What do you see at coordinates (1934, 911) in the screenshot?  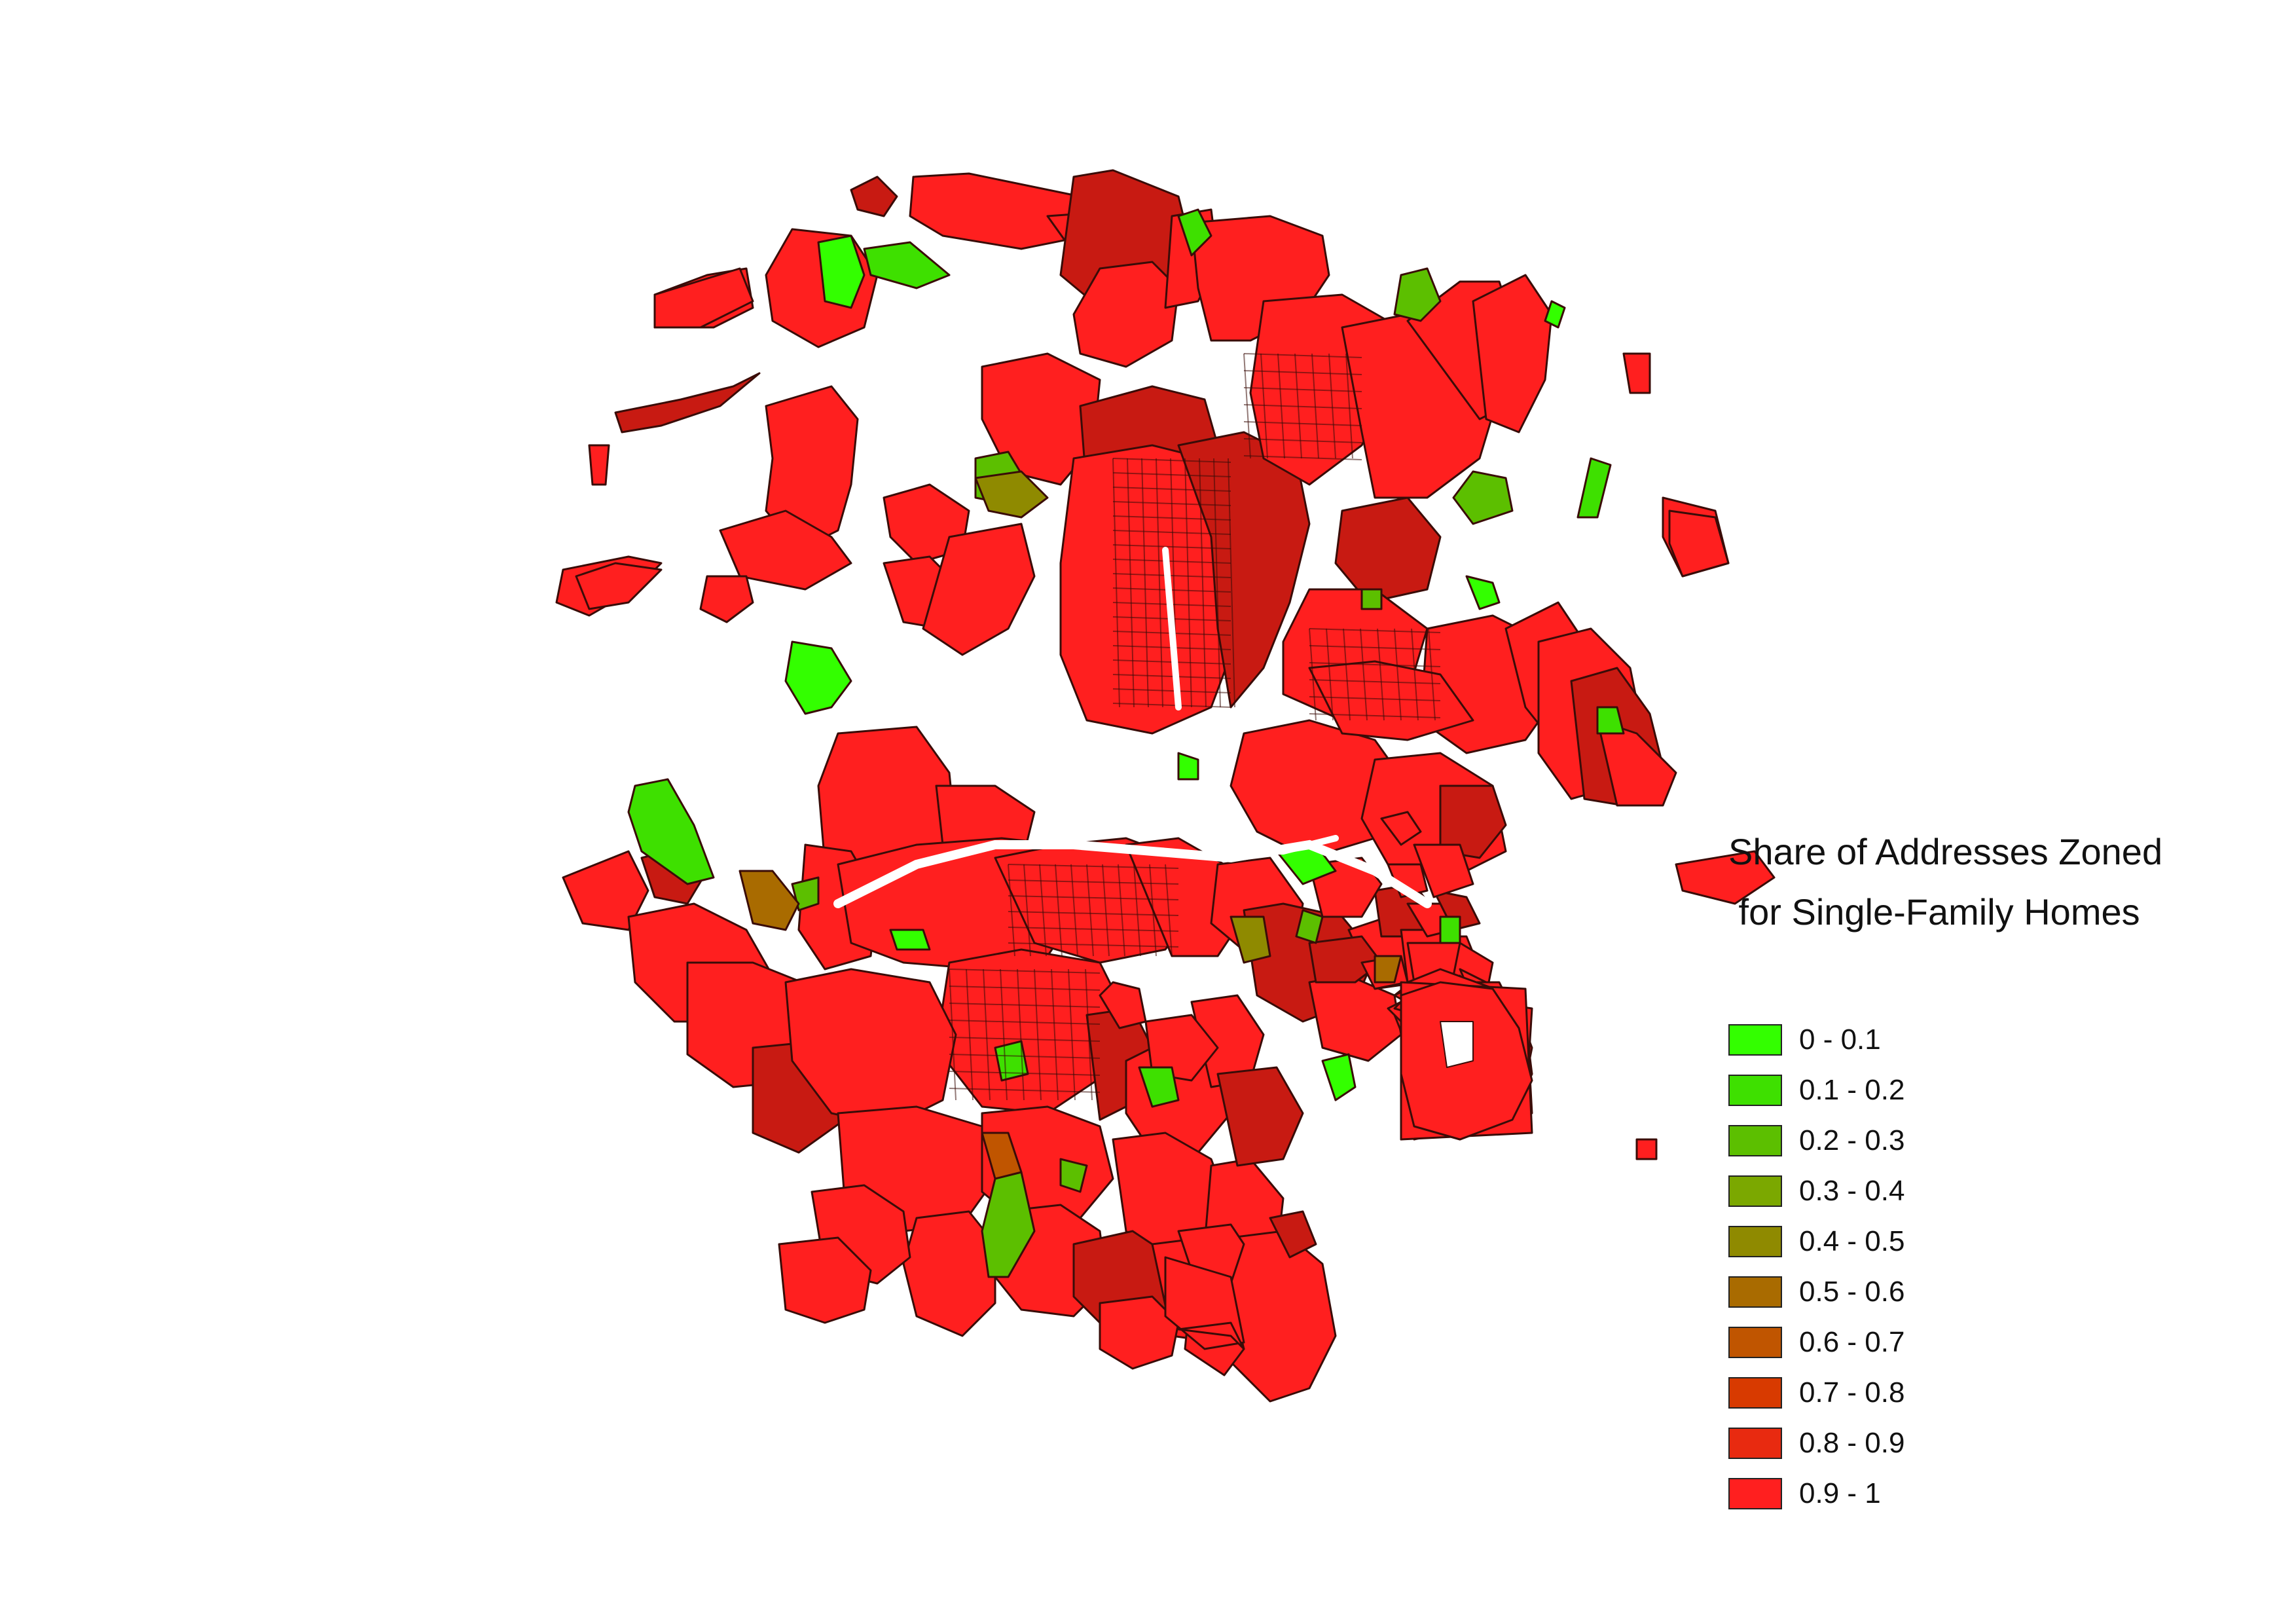 I see `legend-title-line2: for Single-Family Homes` at bounding box center [1934, 911].